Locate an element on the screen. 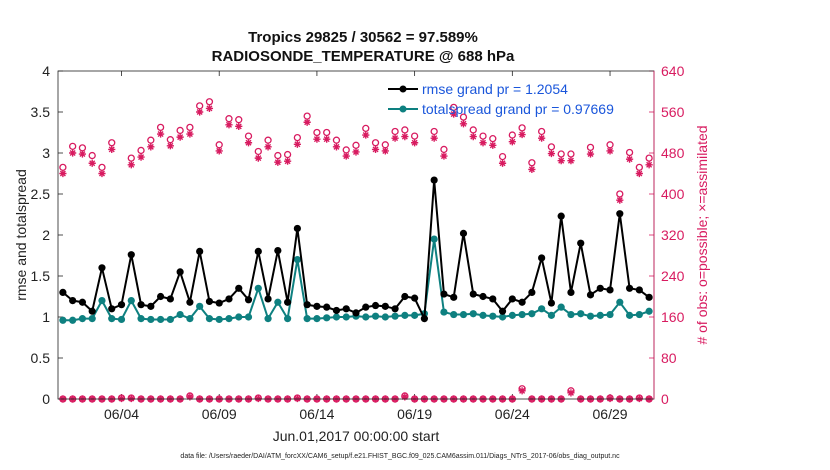 Image resolution: width=830 pixels, height=470 pixels. legend-spread-label: totalspread grand pr = 0.97669 is located at coordinates (518, 109).